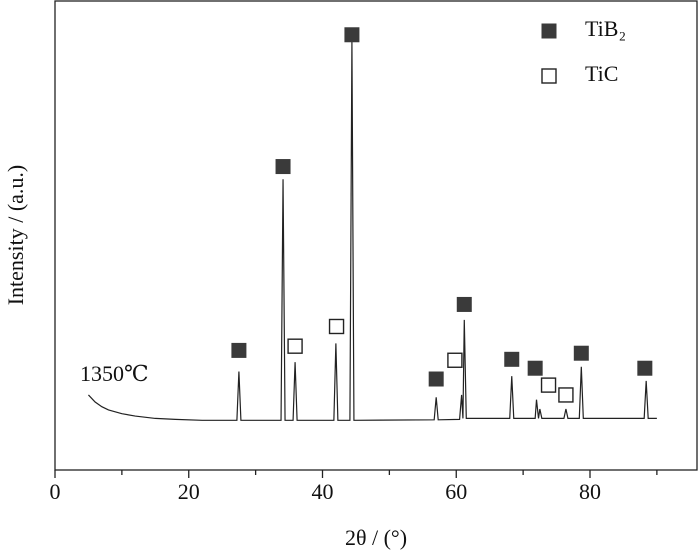 Image resolution: width=700 pixels, height=556 pixels. What do you see at coordinates (605, 28) in the screenshot?
I see `legend-label: TiB₂` at bounding box center [605, 28].